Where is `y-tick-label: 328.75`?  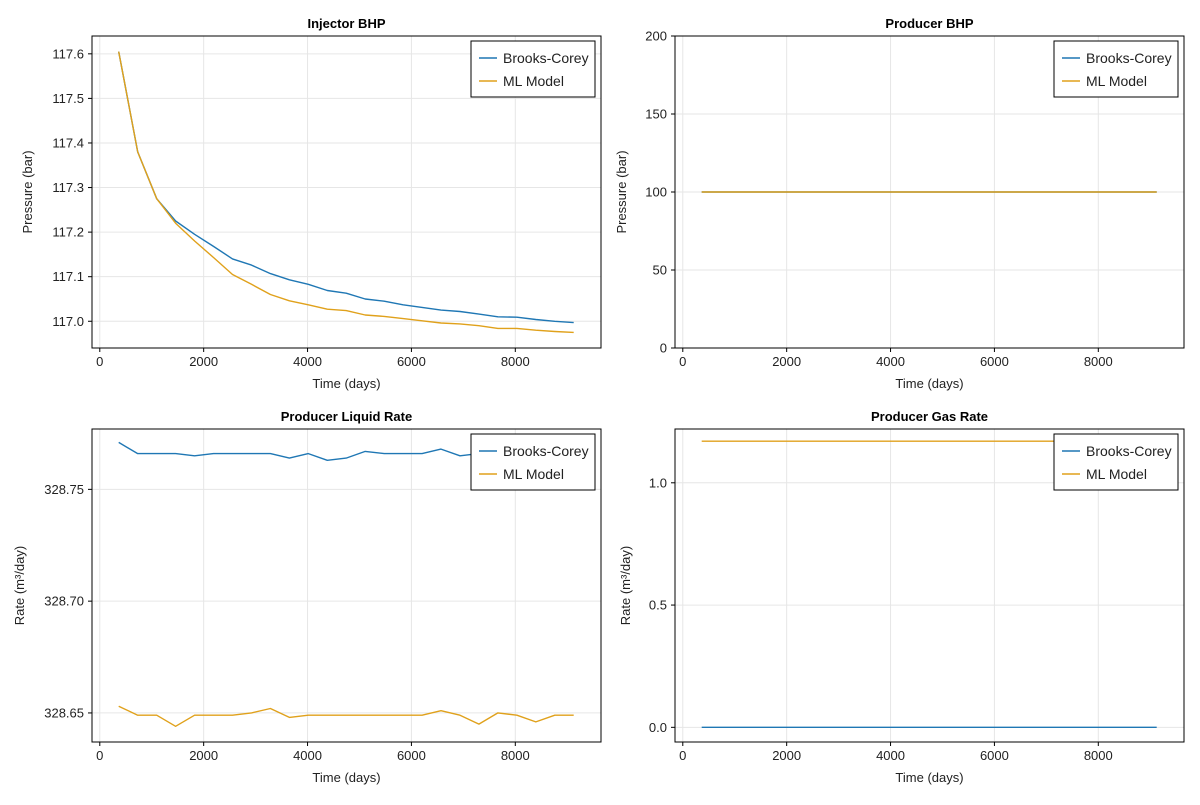 y-tick-label: 328.75 is located at coordinates (64, 489).